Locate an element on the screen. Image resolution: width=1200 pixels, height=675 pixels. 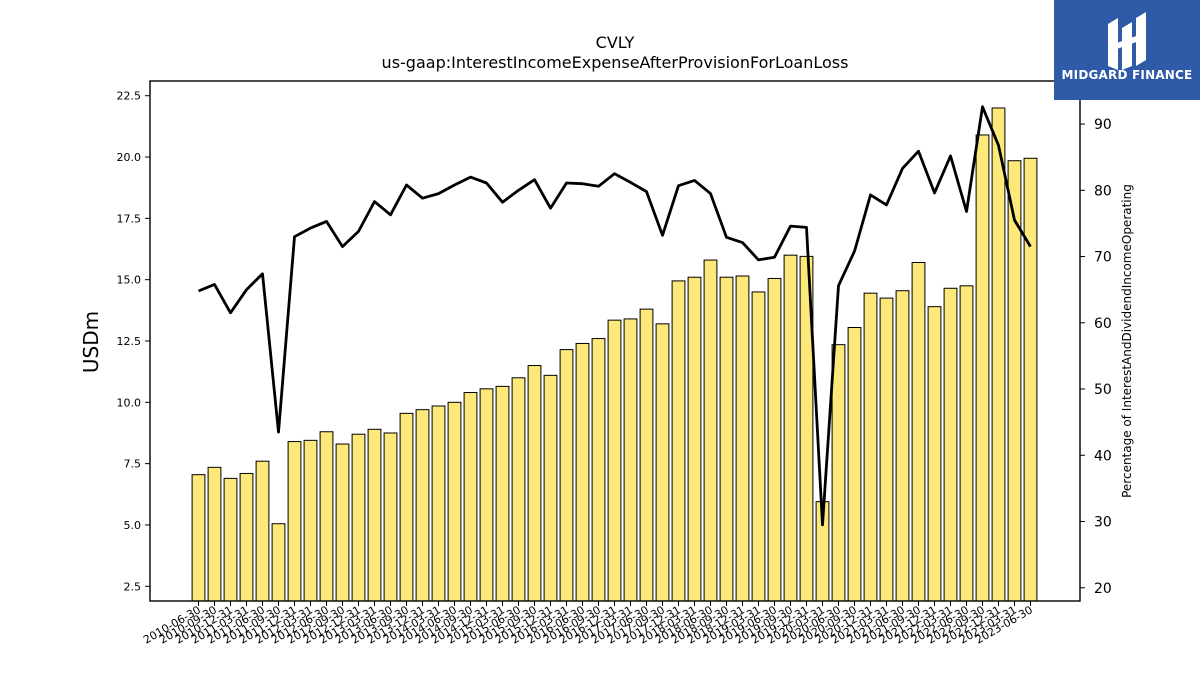
y2-tick-label: 40 is located at coordinates (1103, 456).